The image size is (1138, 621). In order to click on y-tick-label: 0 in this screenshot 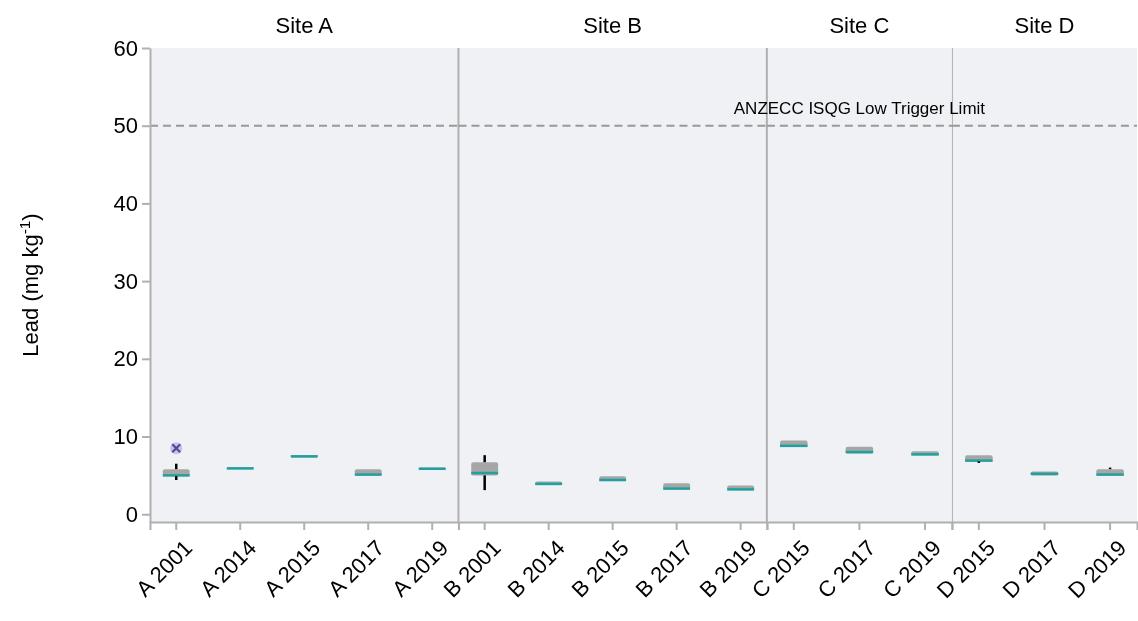, I will do `click(131, 514)`.